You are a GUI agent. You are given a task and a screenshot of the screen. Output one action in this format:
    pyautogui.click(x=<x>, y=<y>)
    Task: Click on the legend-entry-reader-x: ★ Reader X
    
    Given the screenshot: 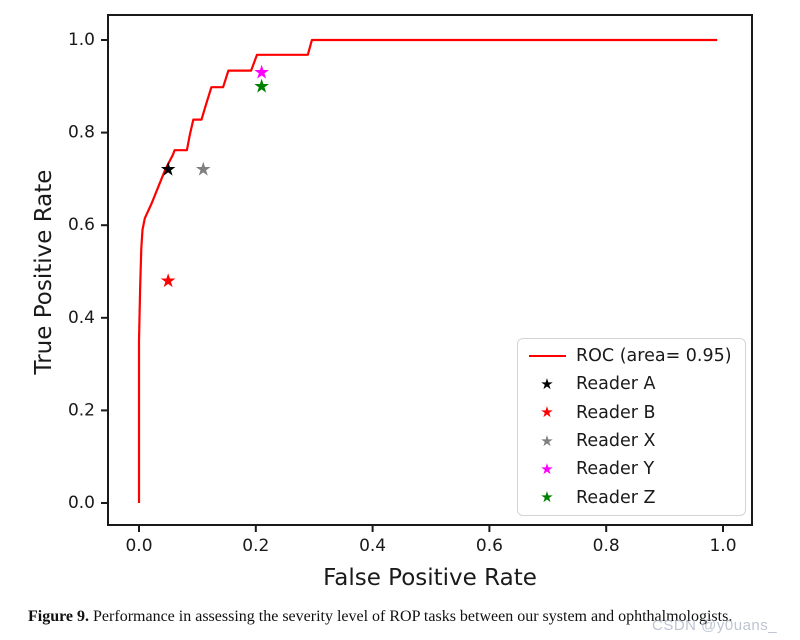 What is the action you would take?
    pyautogui.click(x=631, y=441)
    